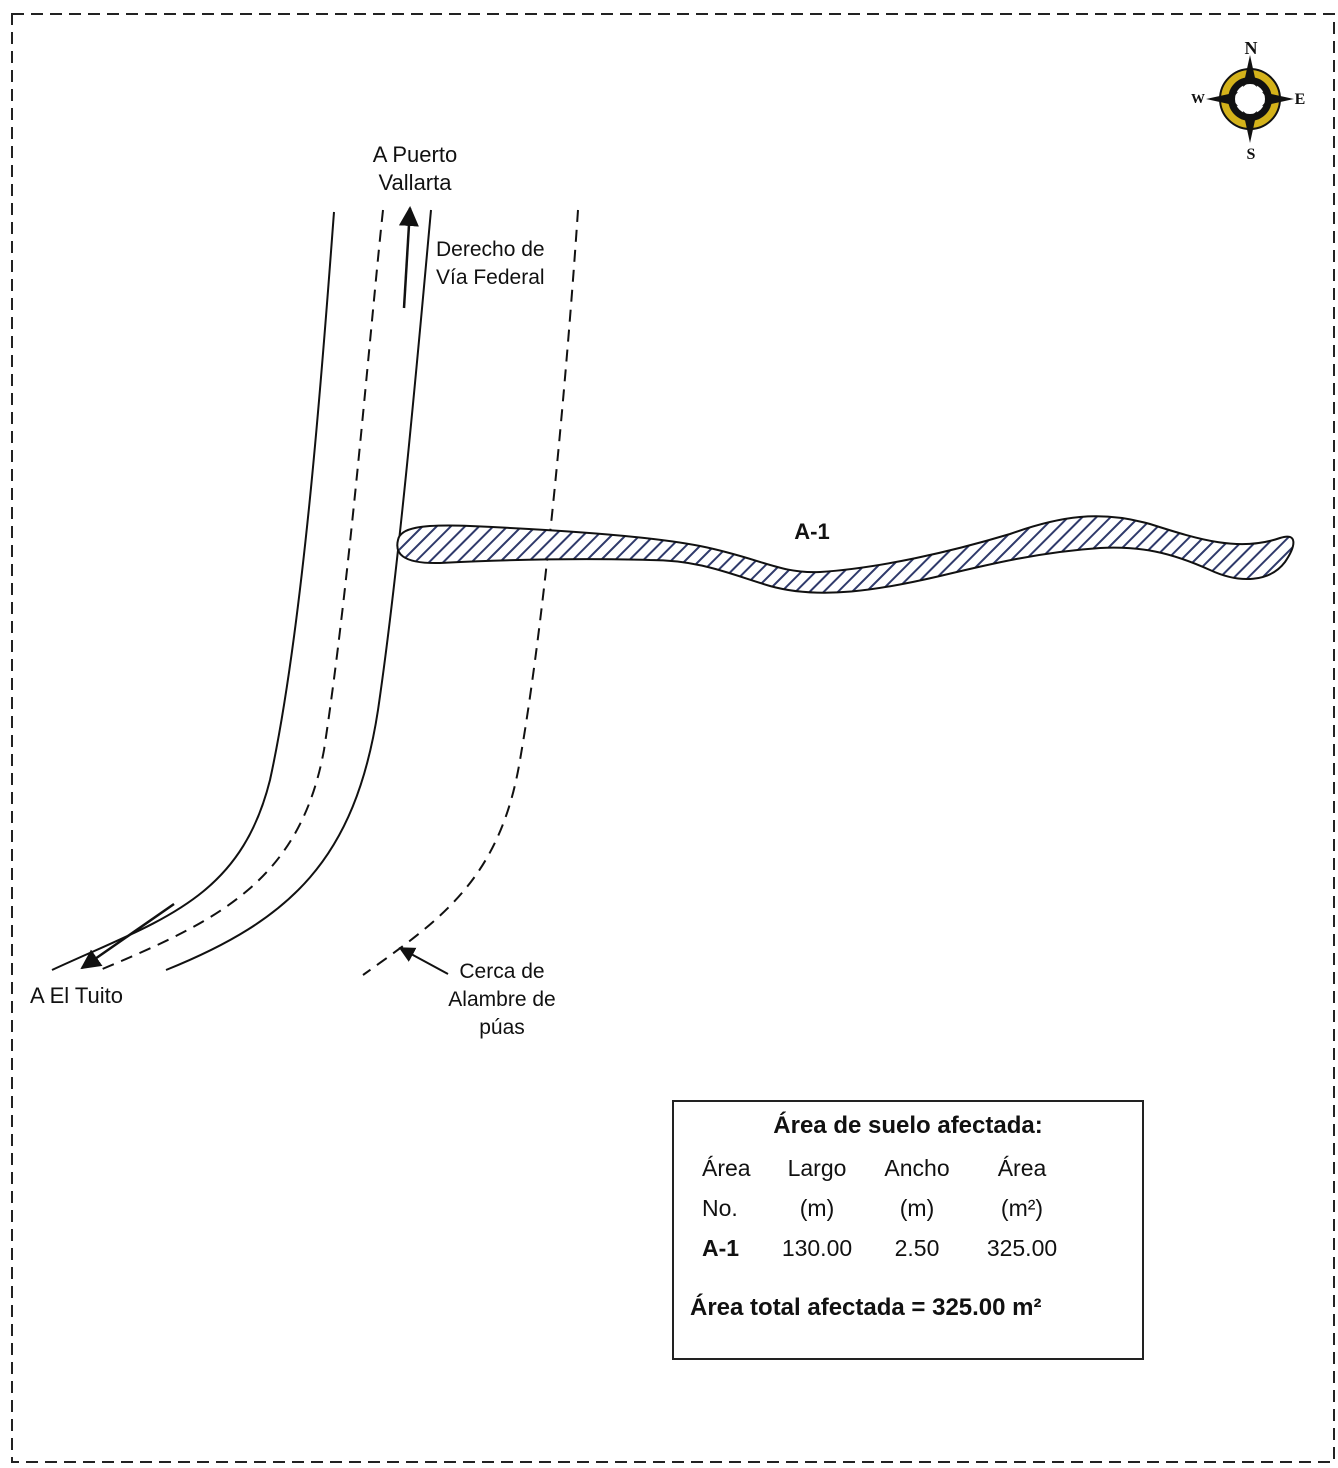 The height and width of the screenshot is (1468, 1338). I want to click on label-fence-line3: púas, so click(502, 1027).